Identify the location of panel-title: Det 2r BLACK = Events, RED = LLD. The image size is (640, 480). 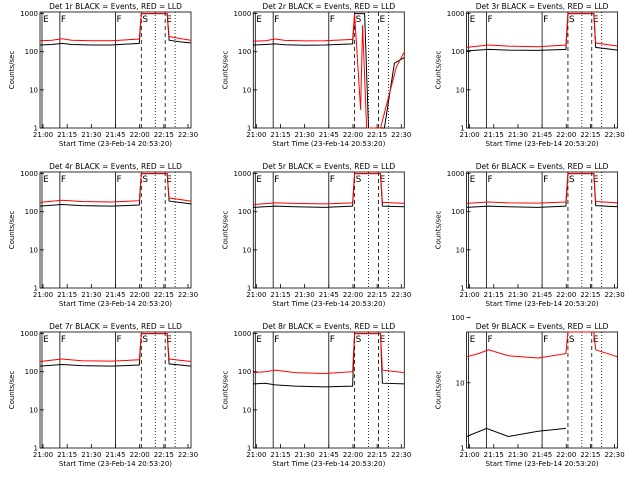
(328, 6).